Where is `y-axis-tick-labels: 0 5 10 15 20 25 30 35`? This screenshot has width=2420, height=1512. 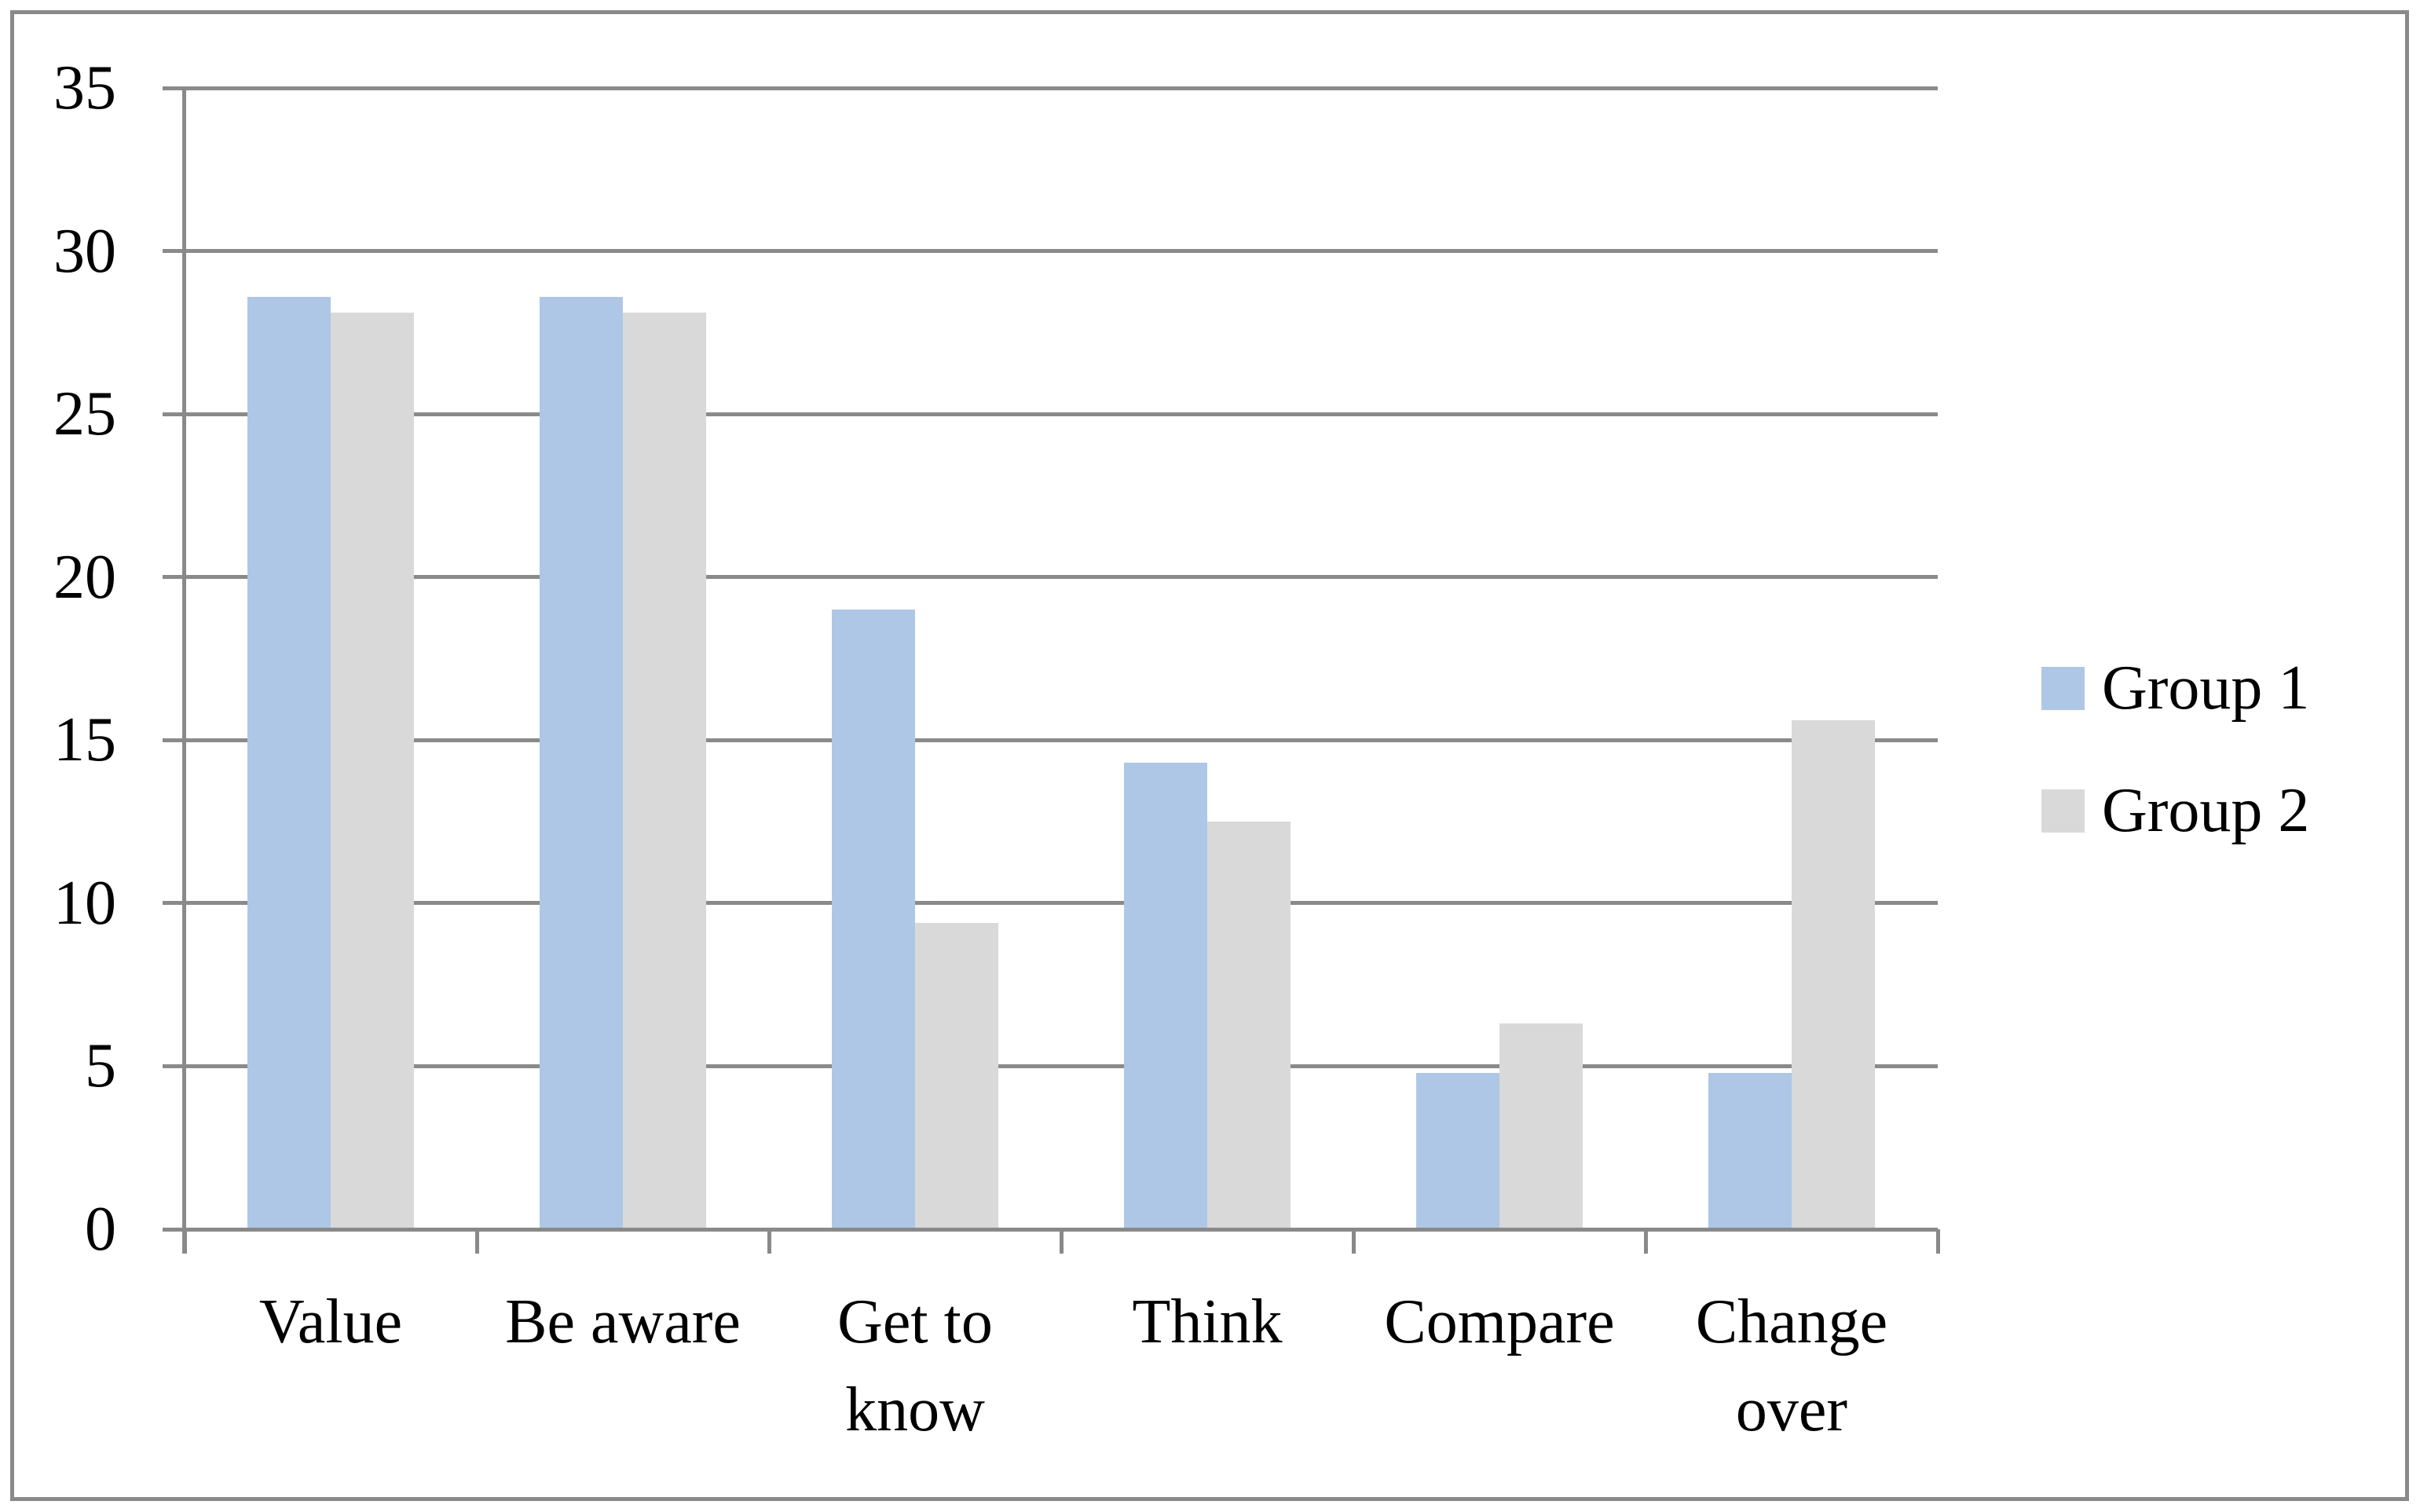
y-axis-tick-labels: 0 5 10 15 20 25 30 35 is located at coordinates (73, 658).